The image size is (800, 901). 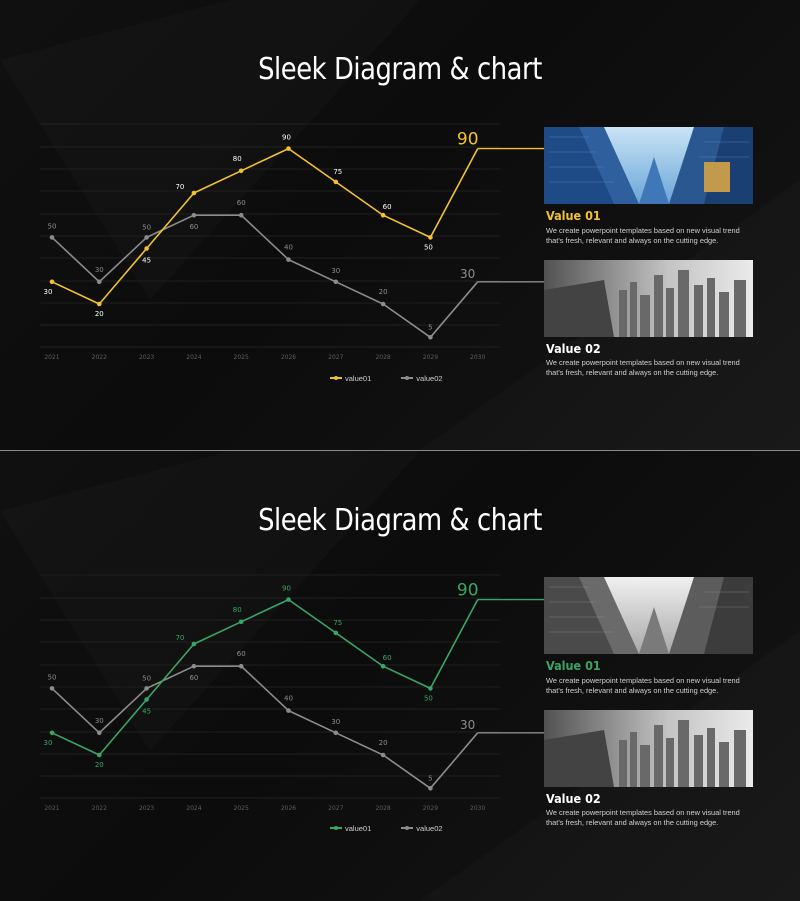 I want to click on data-label: 45, so click(x=146, y=261).